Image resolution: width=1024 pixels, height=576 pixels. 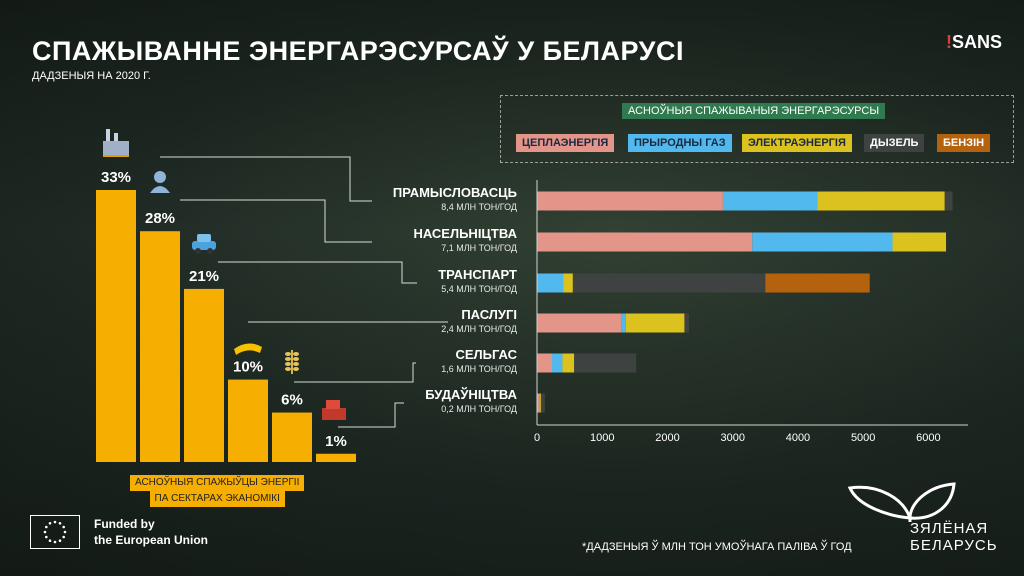 I want to click on category-note: 2,4 МЛН ТОН/ГОД, so click(x=479, y=329).